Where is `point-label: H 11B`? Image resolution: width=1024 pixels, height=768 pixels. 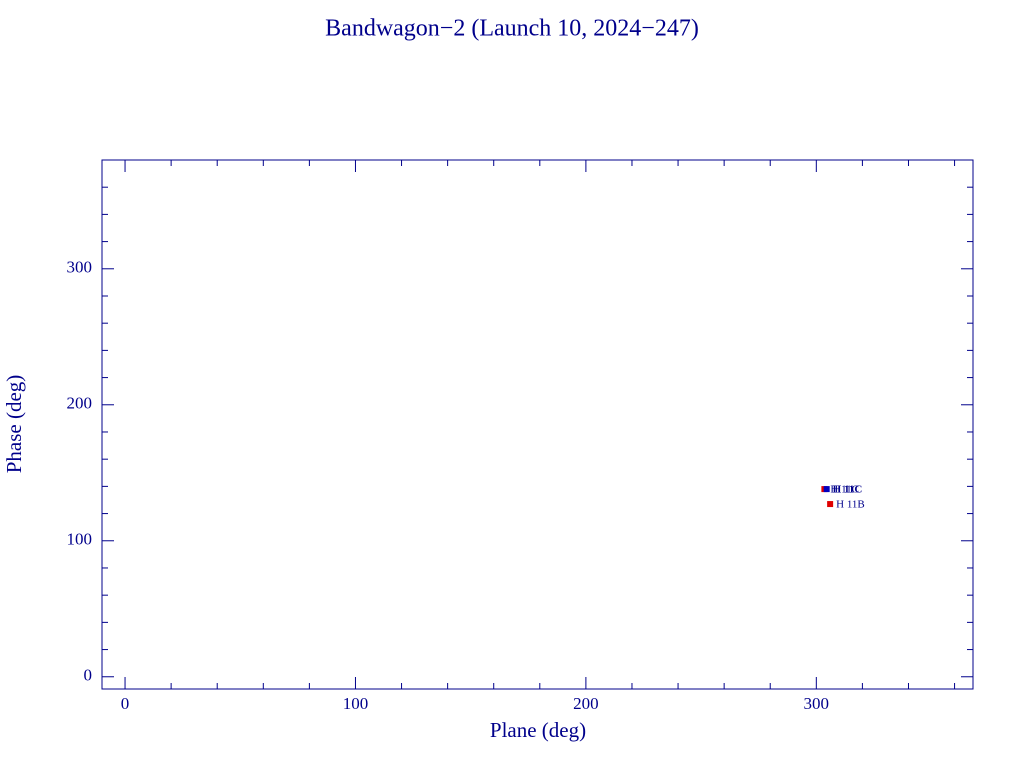 point-label: H 11B is located at coordinates (850, 505).